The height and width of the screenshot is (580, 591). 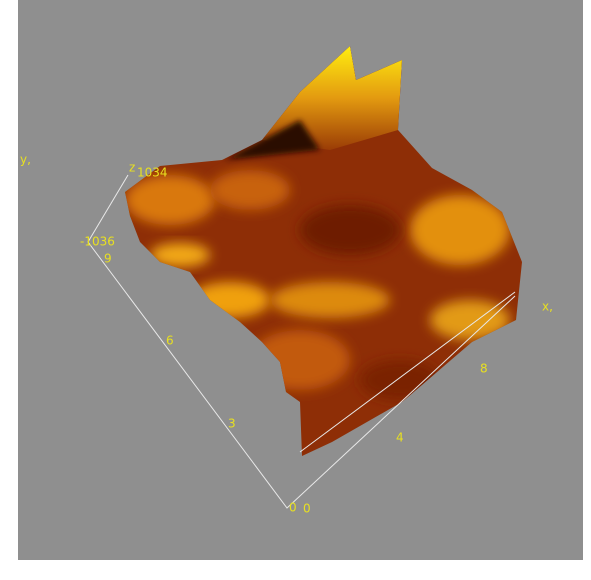 I want to click on z-axis-label: z, so click(x=132, y=168).